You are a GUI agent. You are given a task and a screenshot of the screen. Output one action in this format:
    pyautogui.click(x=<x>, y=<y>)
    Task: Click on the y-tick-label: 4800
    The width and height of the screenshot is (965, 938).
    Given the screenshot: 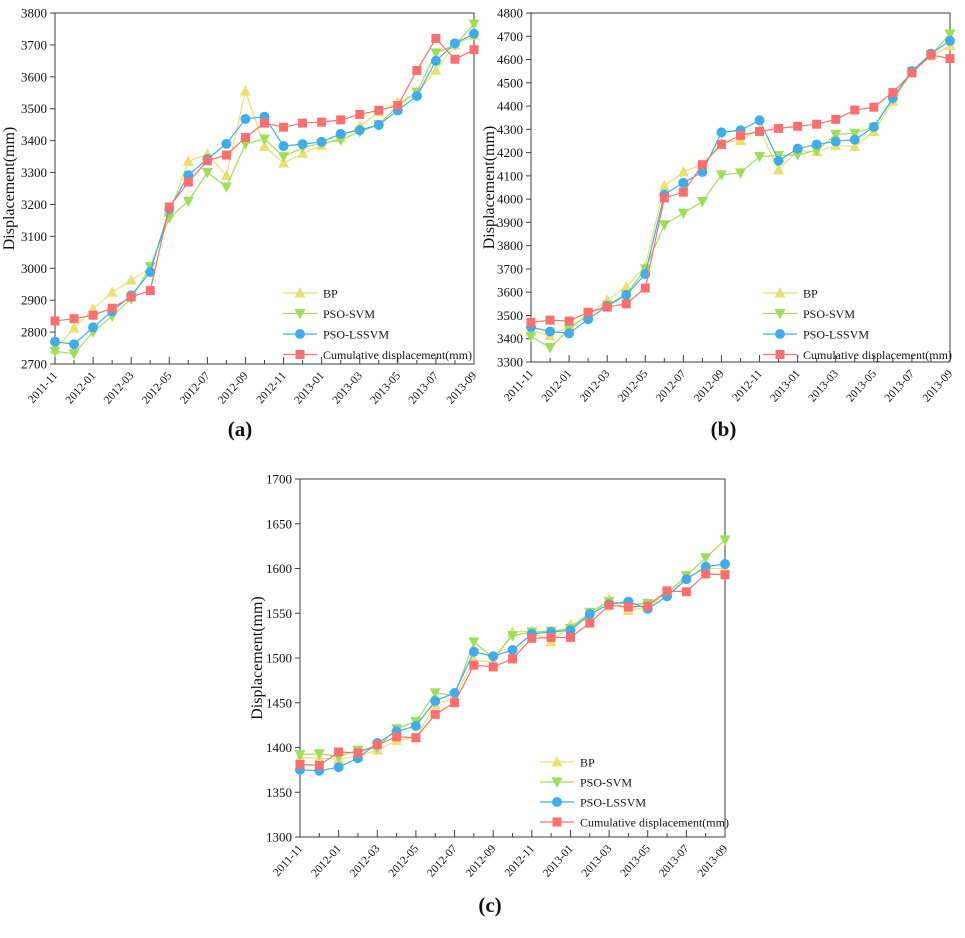 What is the action you would take?
    pyautogui.click(x=510, y=13)
    